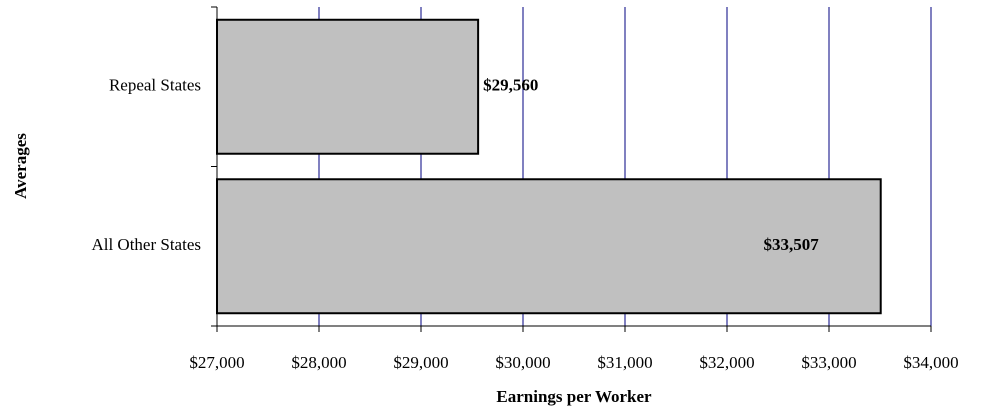  What do you see at coordinates (522, 362) in the screenshot?
I see `x-tick-label: $30,000` at bounding box center [522, 362].